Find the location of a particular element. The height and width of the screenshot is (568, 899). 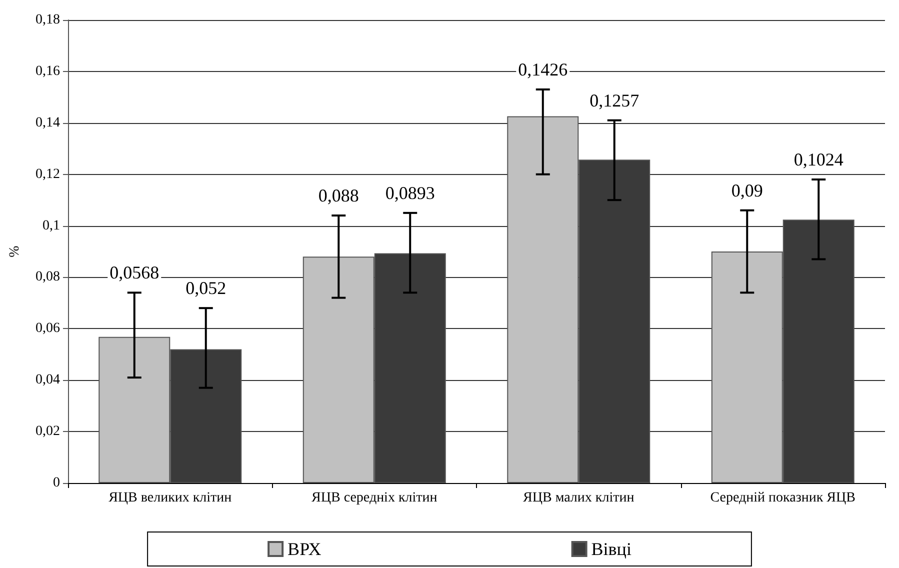

y-tick-label: 0,02 is located at coordinates (48, 432).